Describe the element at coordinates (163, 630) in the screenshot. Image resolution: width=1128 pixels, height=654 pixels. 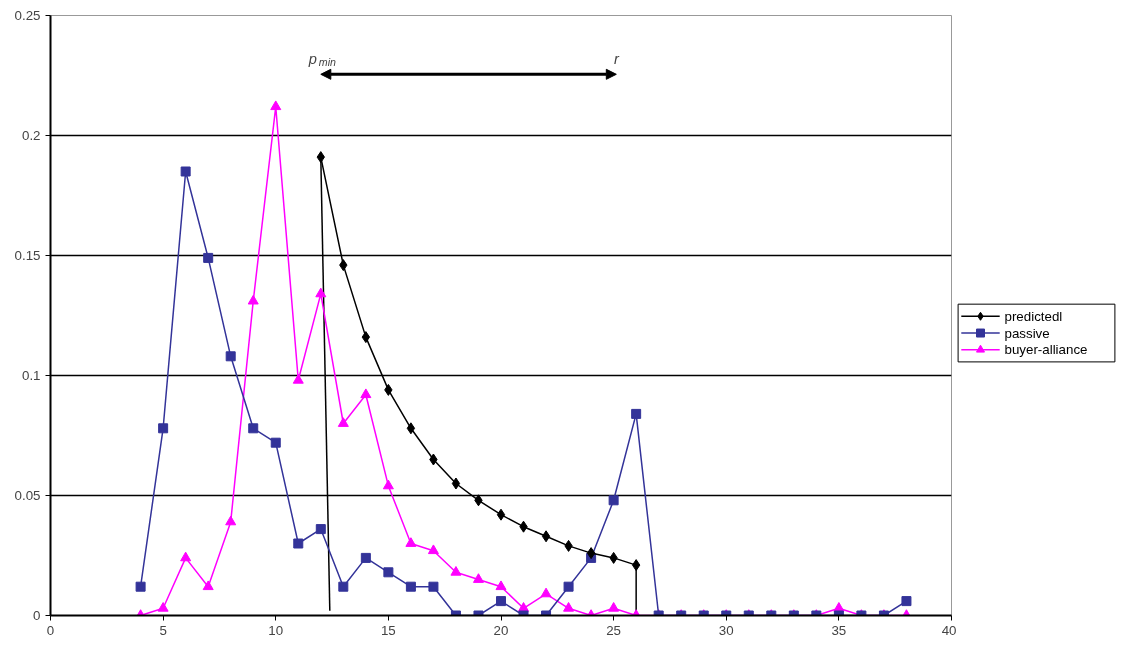
I see `x-tick-label: 5` at that location.